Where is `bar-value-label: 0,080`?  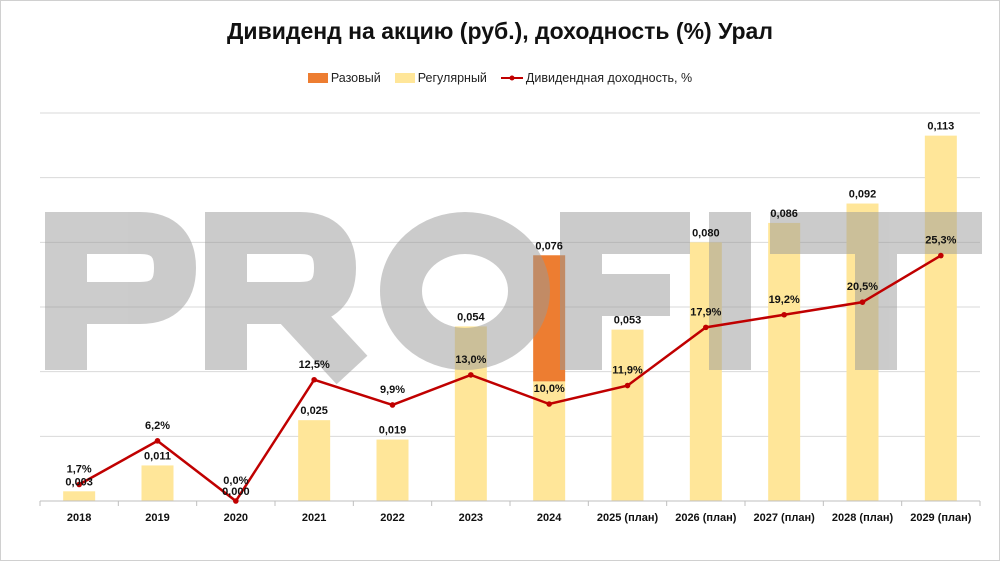
bar-value-label: 0,080 is located at coordinates (706, 233).